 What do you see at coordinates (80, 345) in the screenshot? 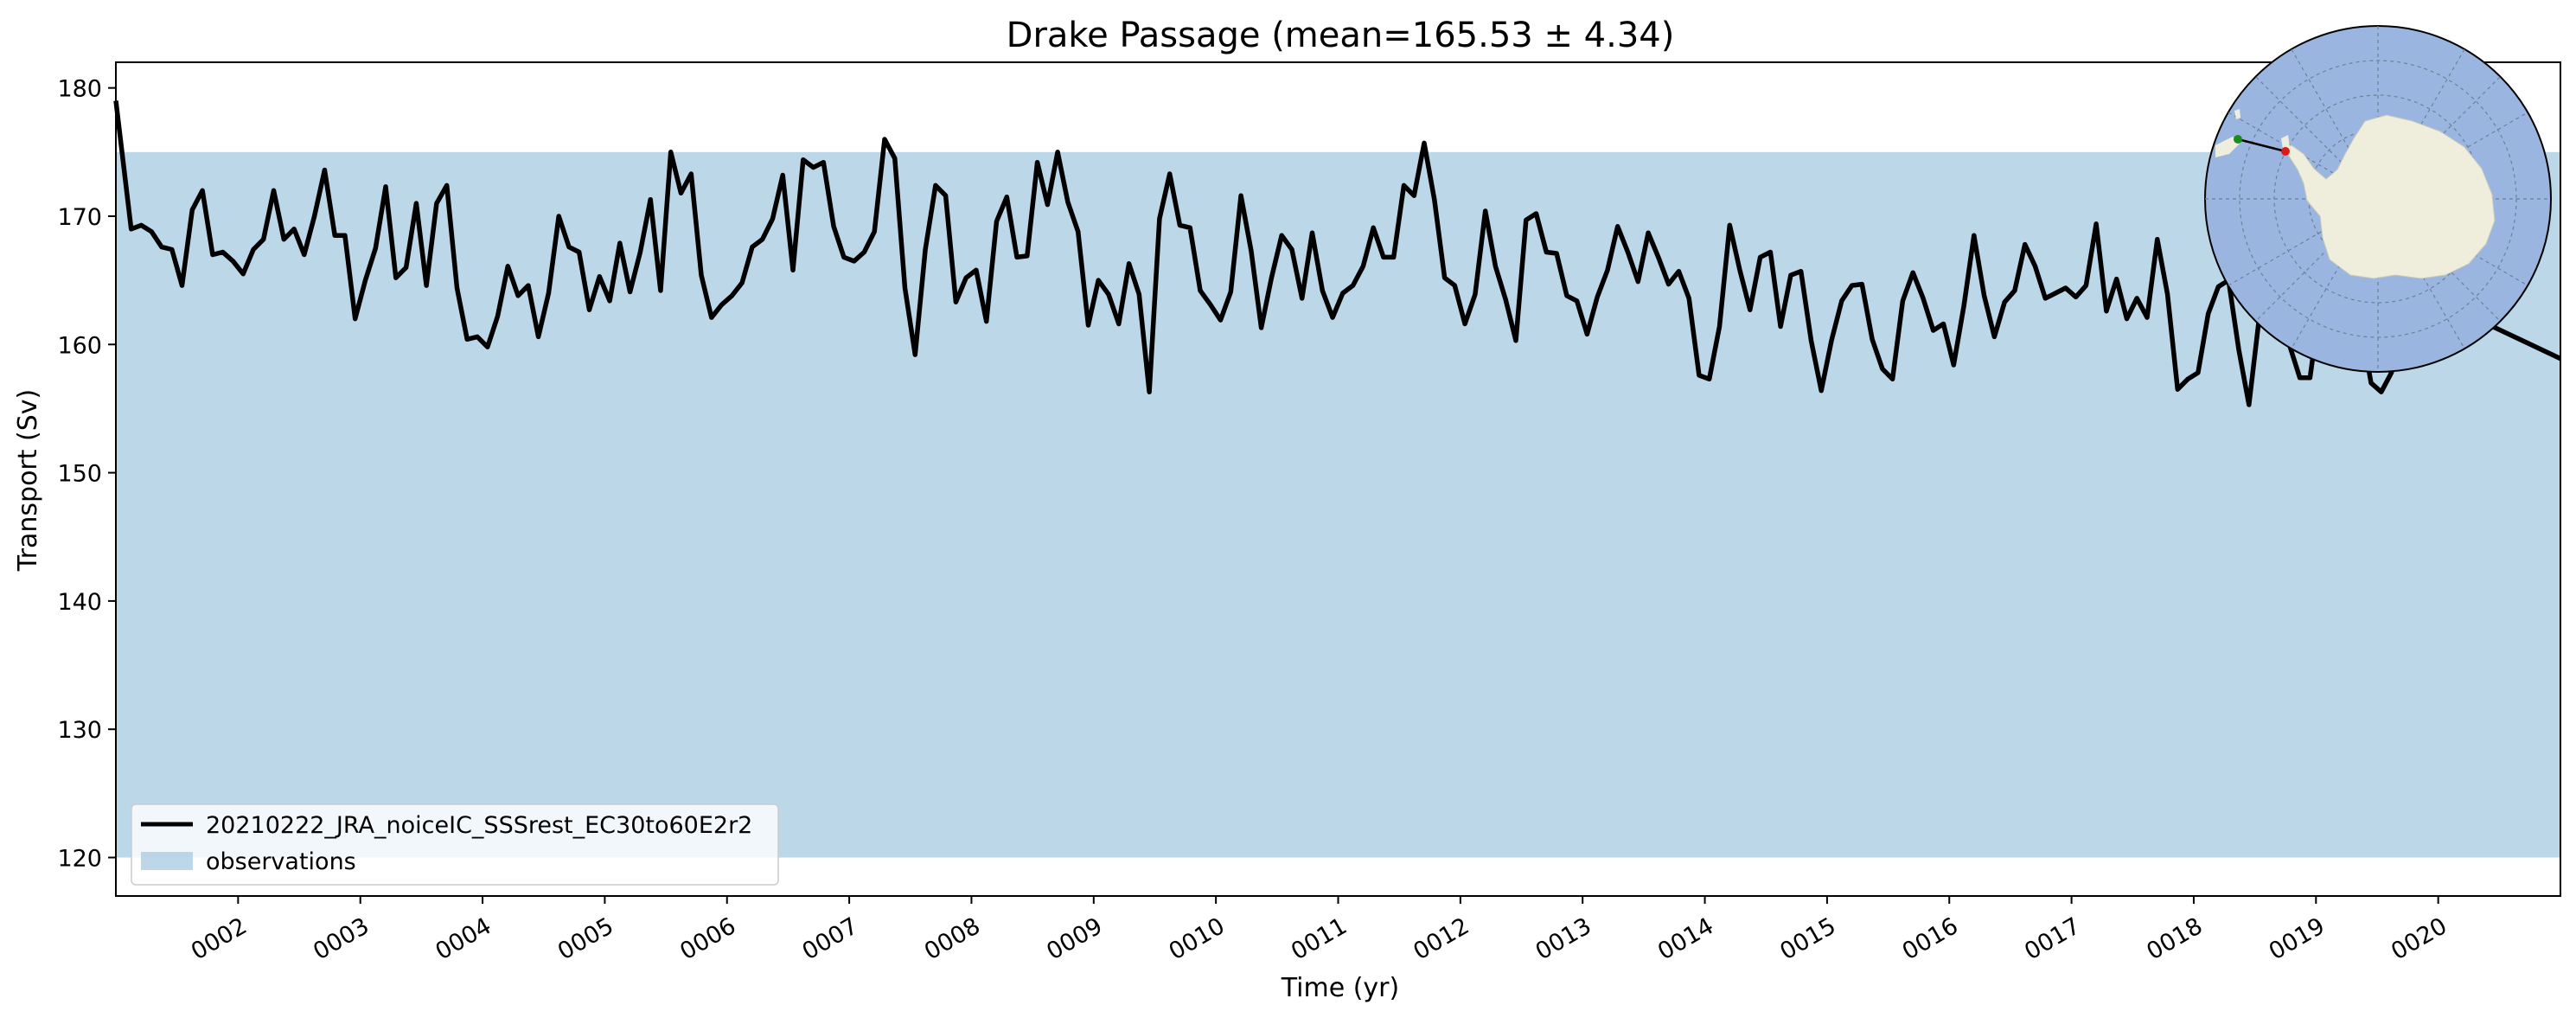
I see `y-tick-label: 160` at bounding box center [80, 345].